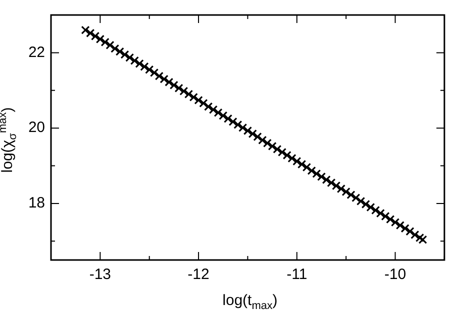  I want to click on x-tick-label: -10, so click(395, 275).